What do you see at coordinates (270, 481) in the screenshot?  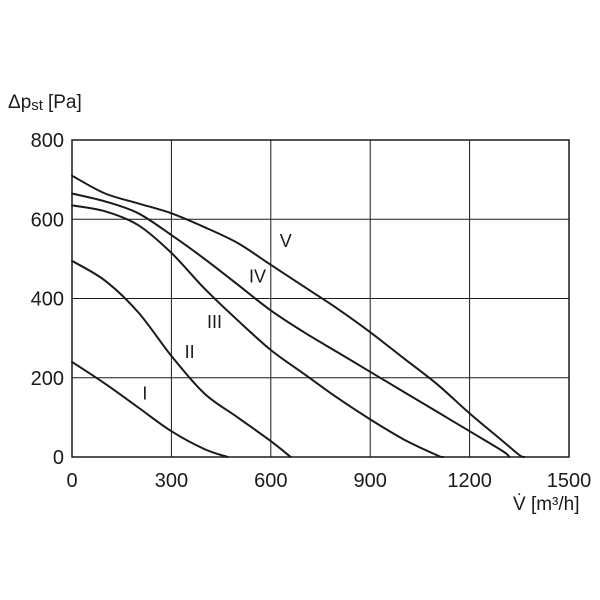 I see `x-tick-label: 600` at bounding box center [270, 481].